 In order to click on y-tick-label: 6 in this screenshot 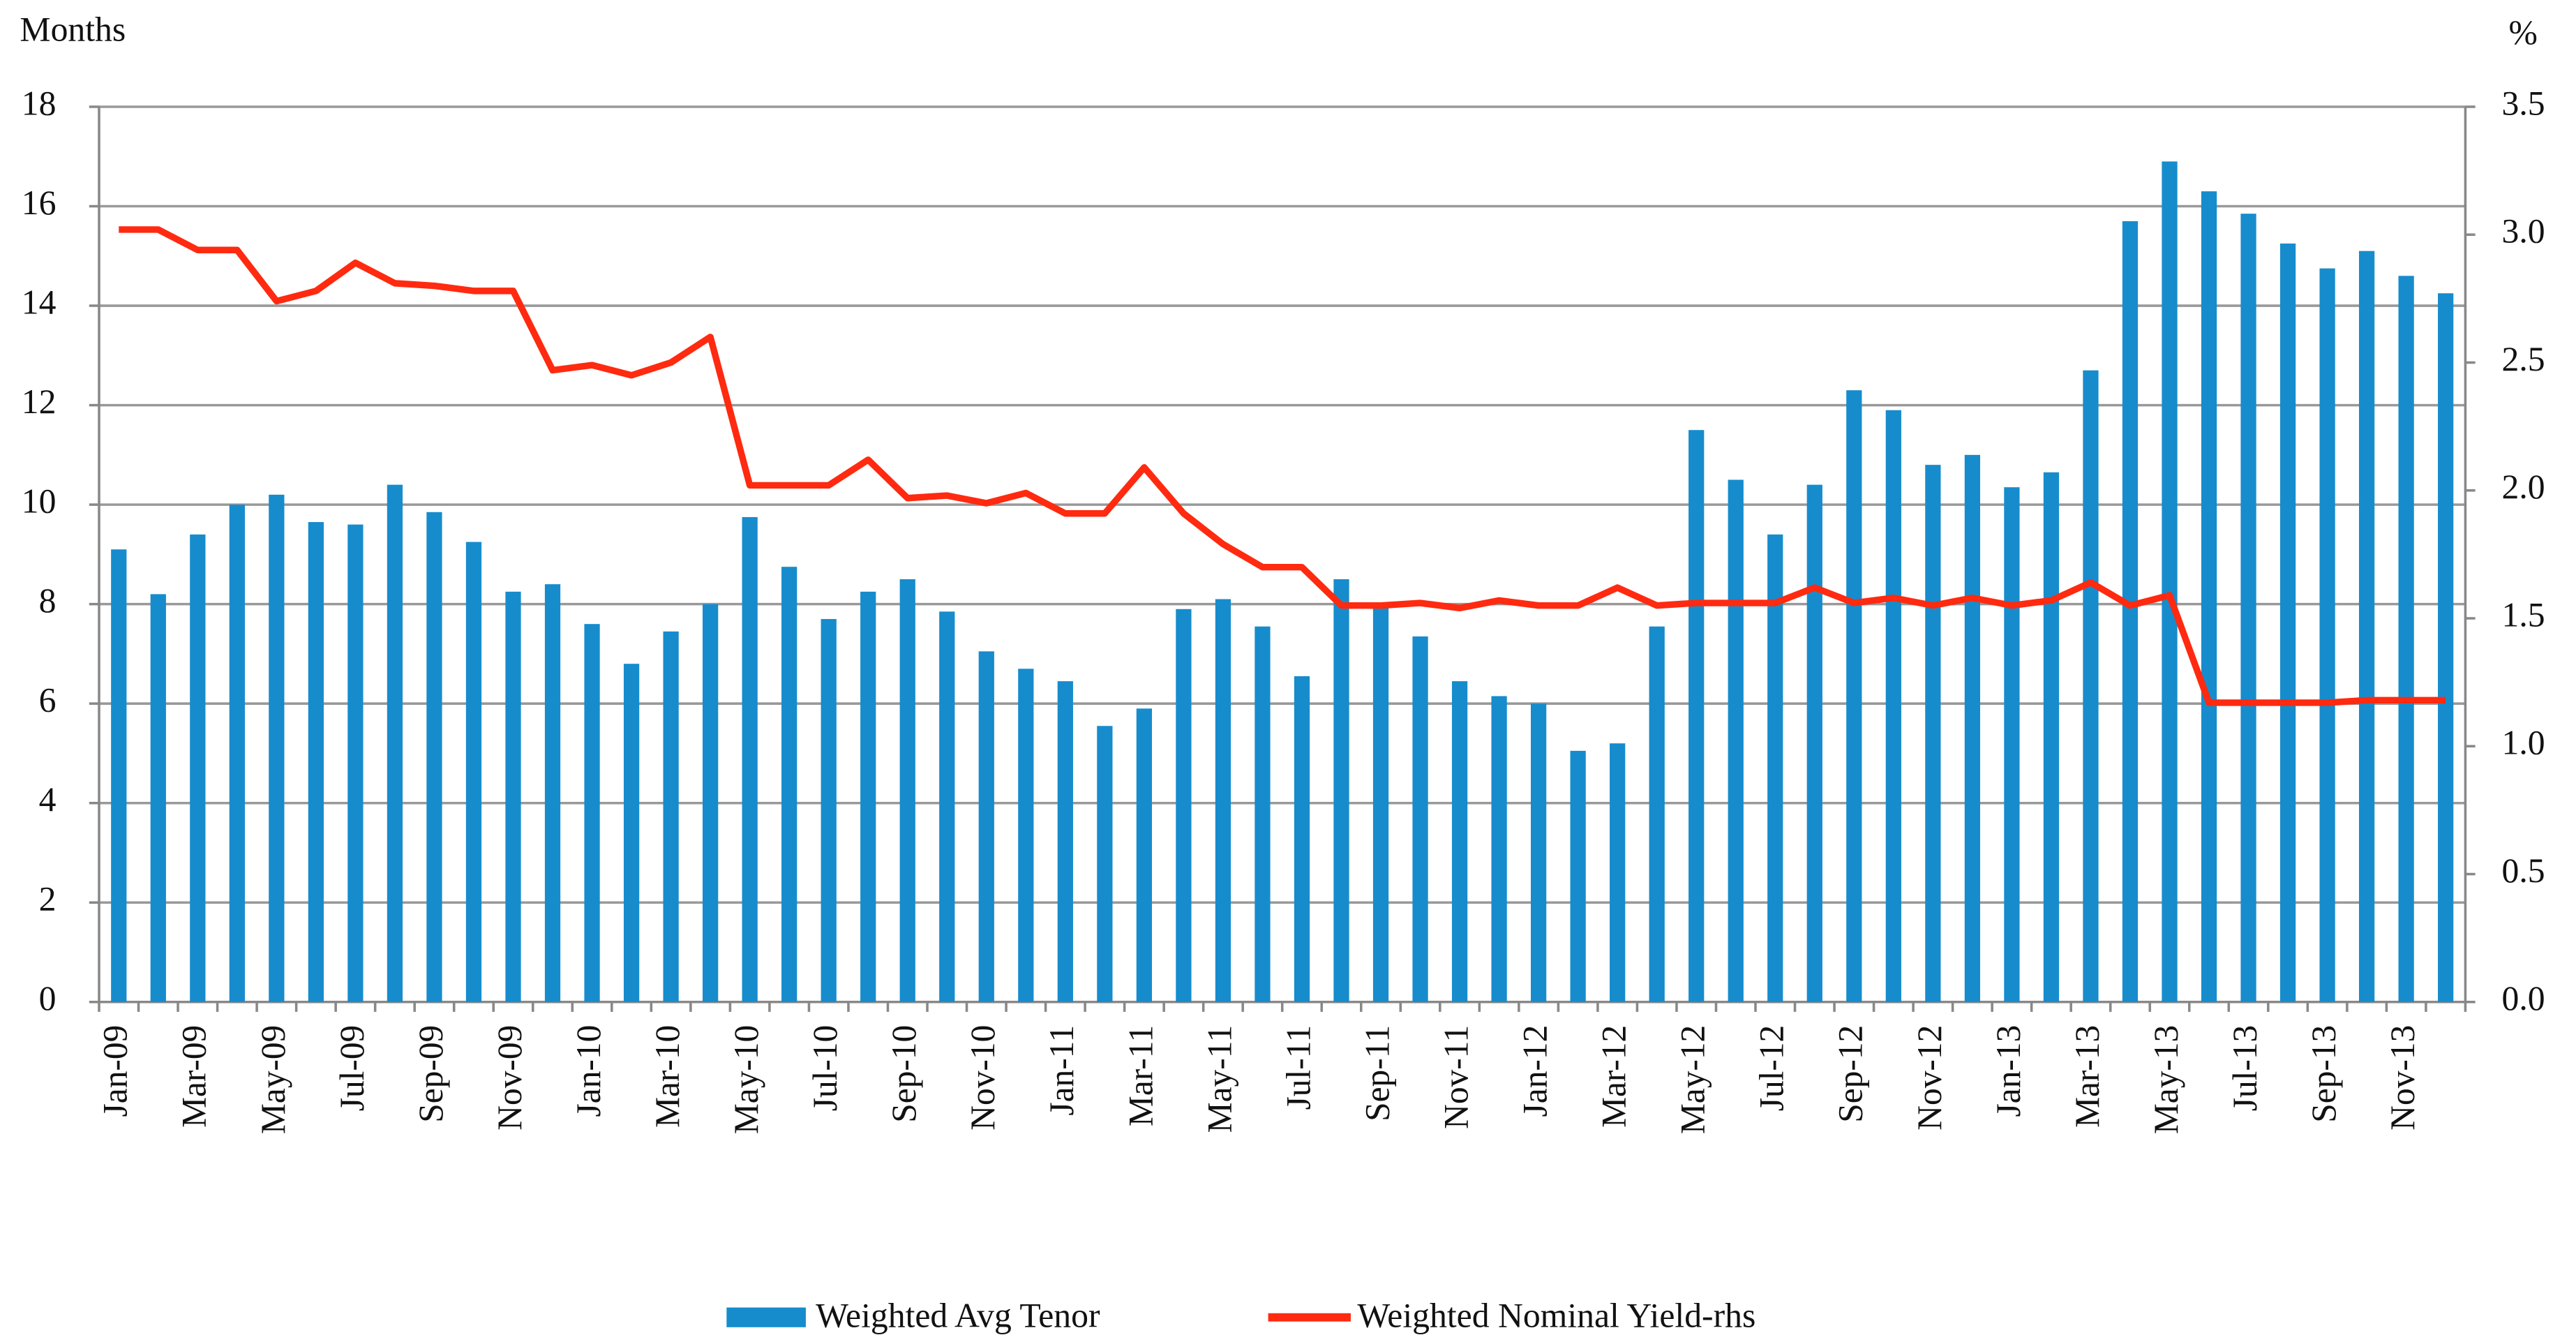, I will do `click(48, 701)`.